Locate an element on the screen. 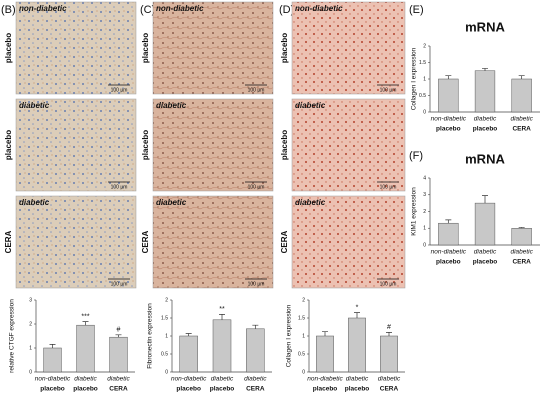 This screenshot has height=400, width=550. panel-label: (F) is located at coordinates (416, 156).